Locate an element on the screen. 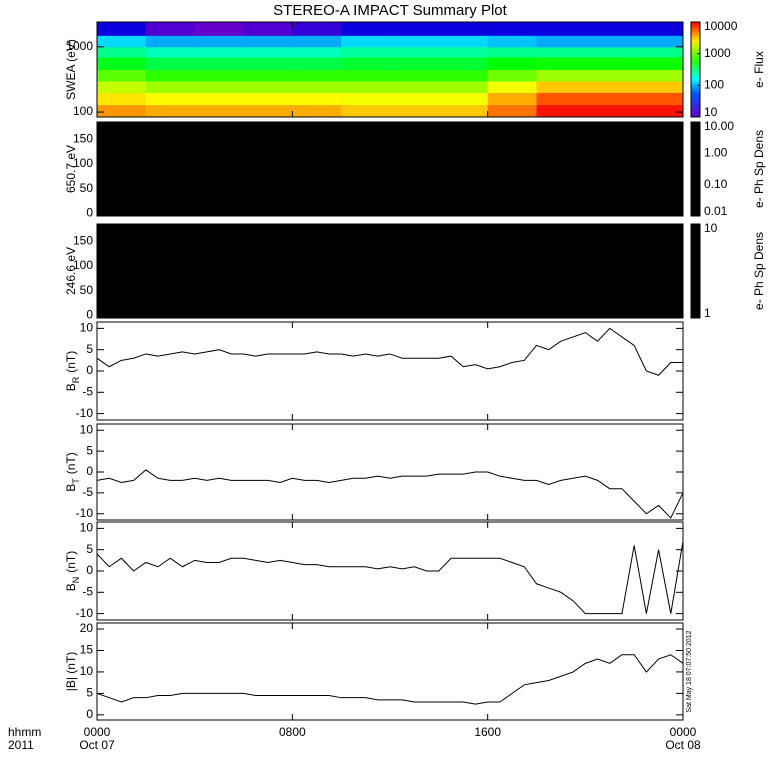  y-axis-title: BT (nT) is located at coordinates (72, 472).